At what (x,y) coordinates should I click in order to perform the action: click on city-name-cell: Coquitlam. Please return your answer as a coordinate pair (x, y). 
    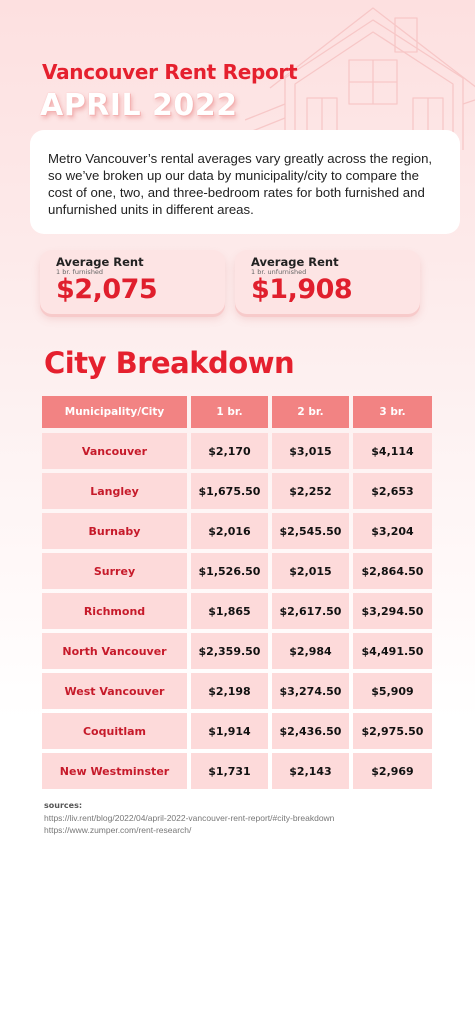
    Looking at the image, I should click on (114, 731).